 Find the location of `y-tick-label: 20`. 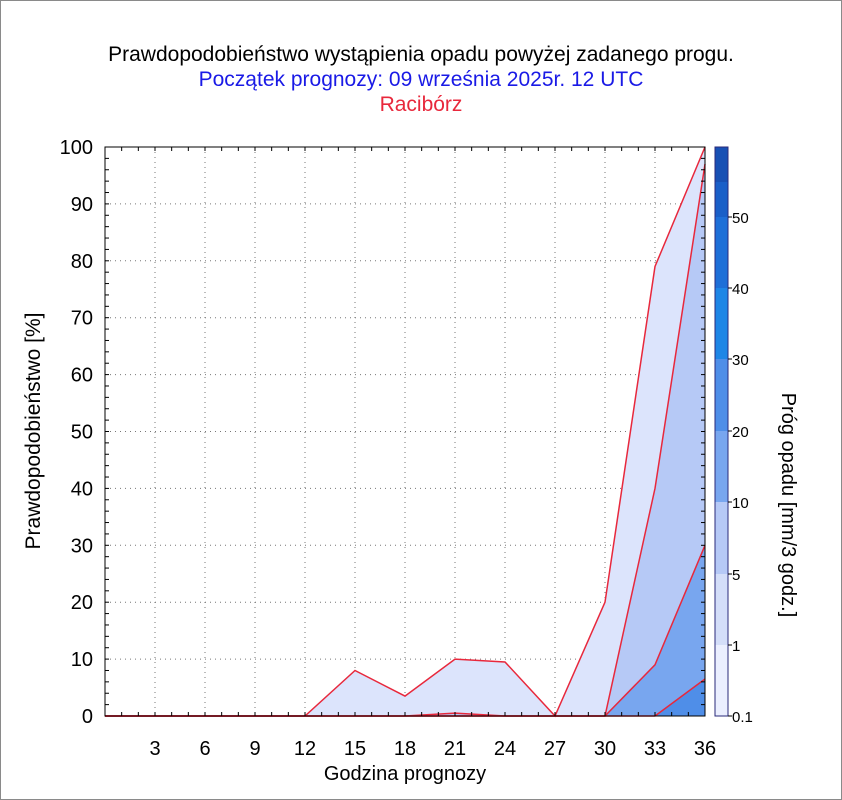

y-tick-label: 20 is located at coordinates (82, 603).